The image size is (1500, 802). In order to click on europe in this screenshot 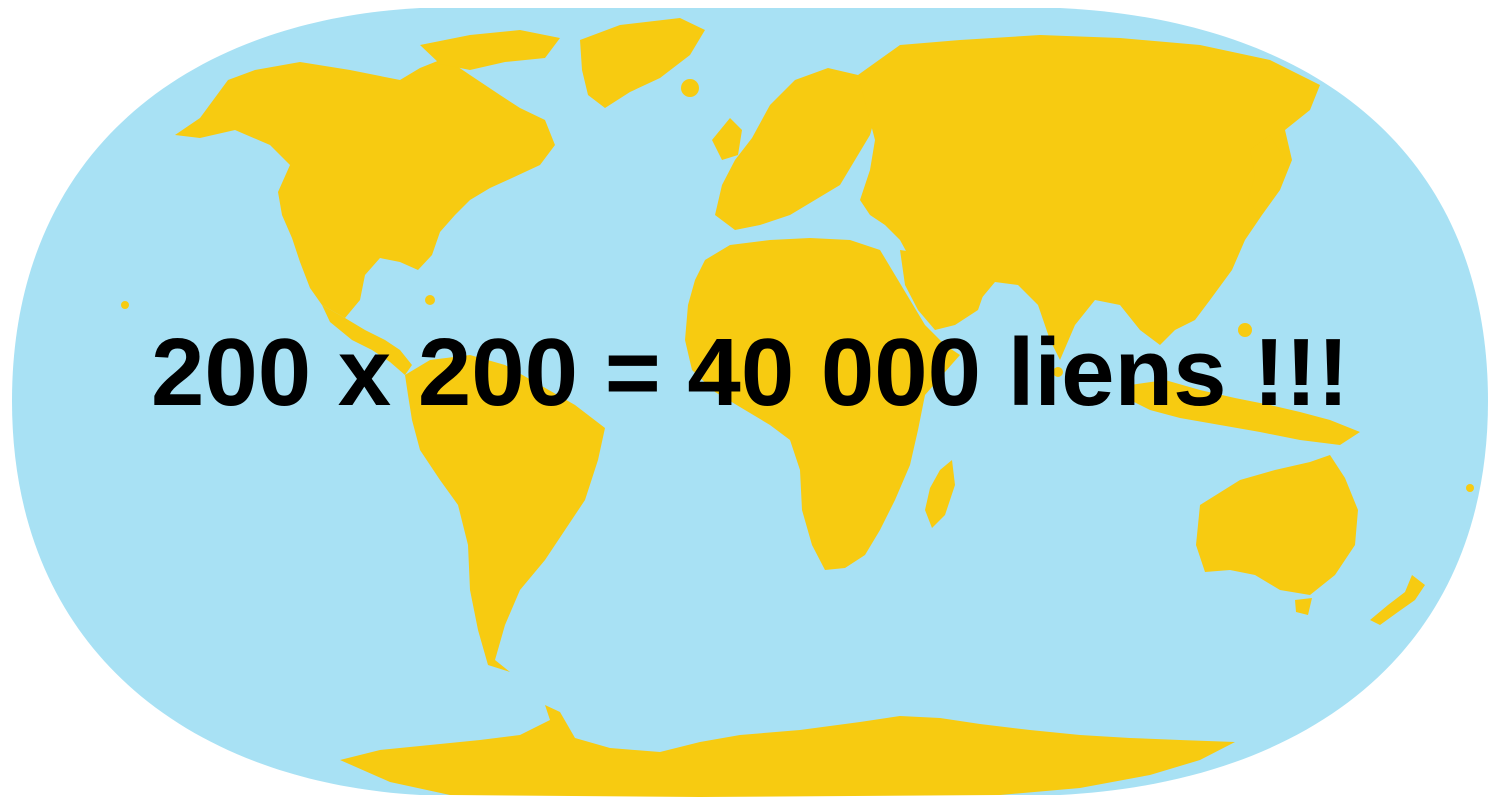, I will do `click(797, 149)`.